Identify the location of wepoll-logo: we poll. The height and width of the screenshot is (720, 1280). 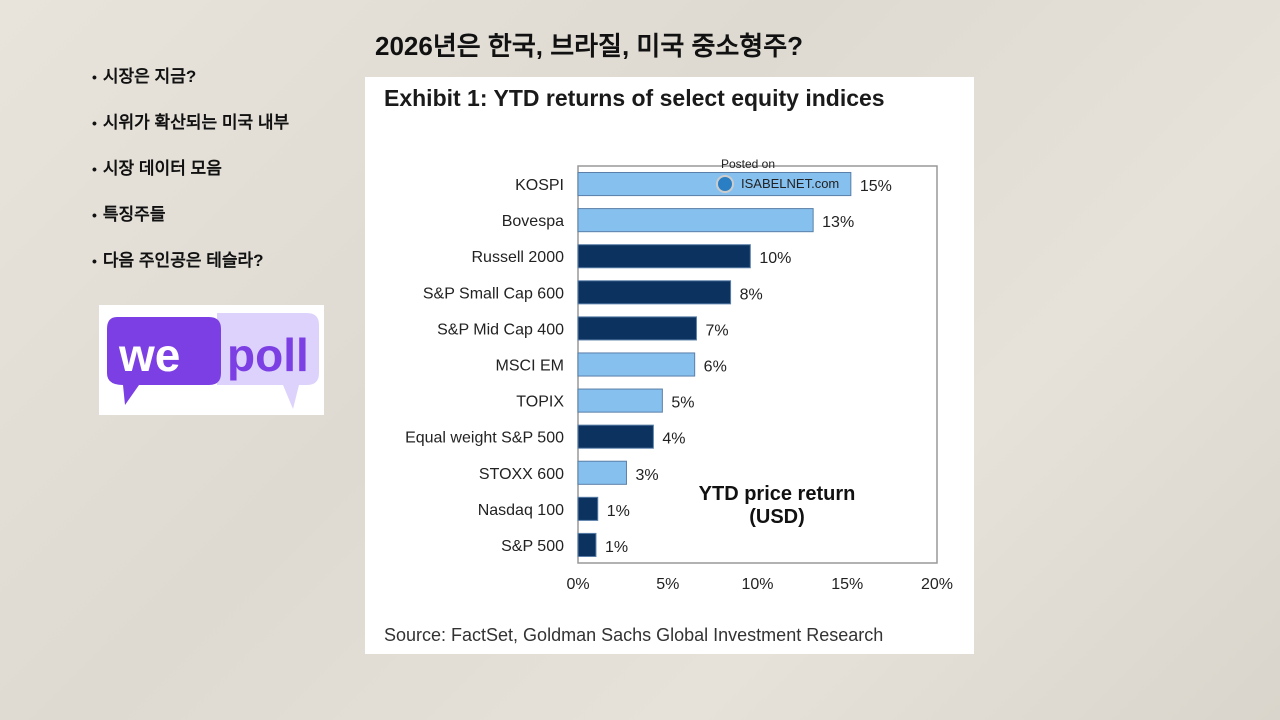
(211, 360).